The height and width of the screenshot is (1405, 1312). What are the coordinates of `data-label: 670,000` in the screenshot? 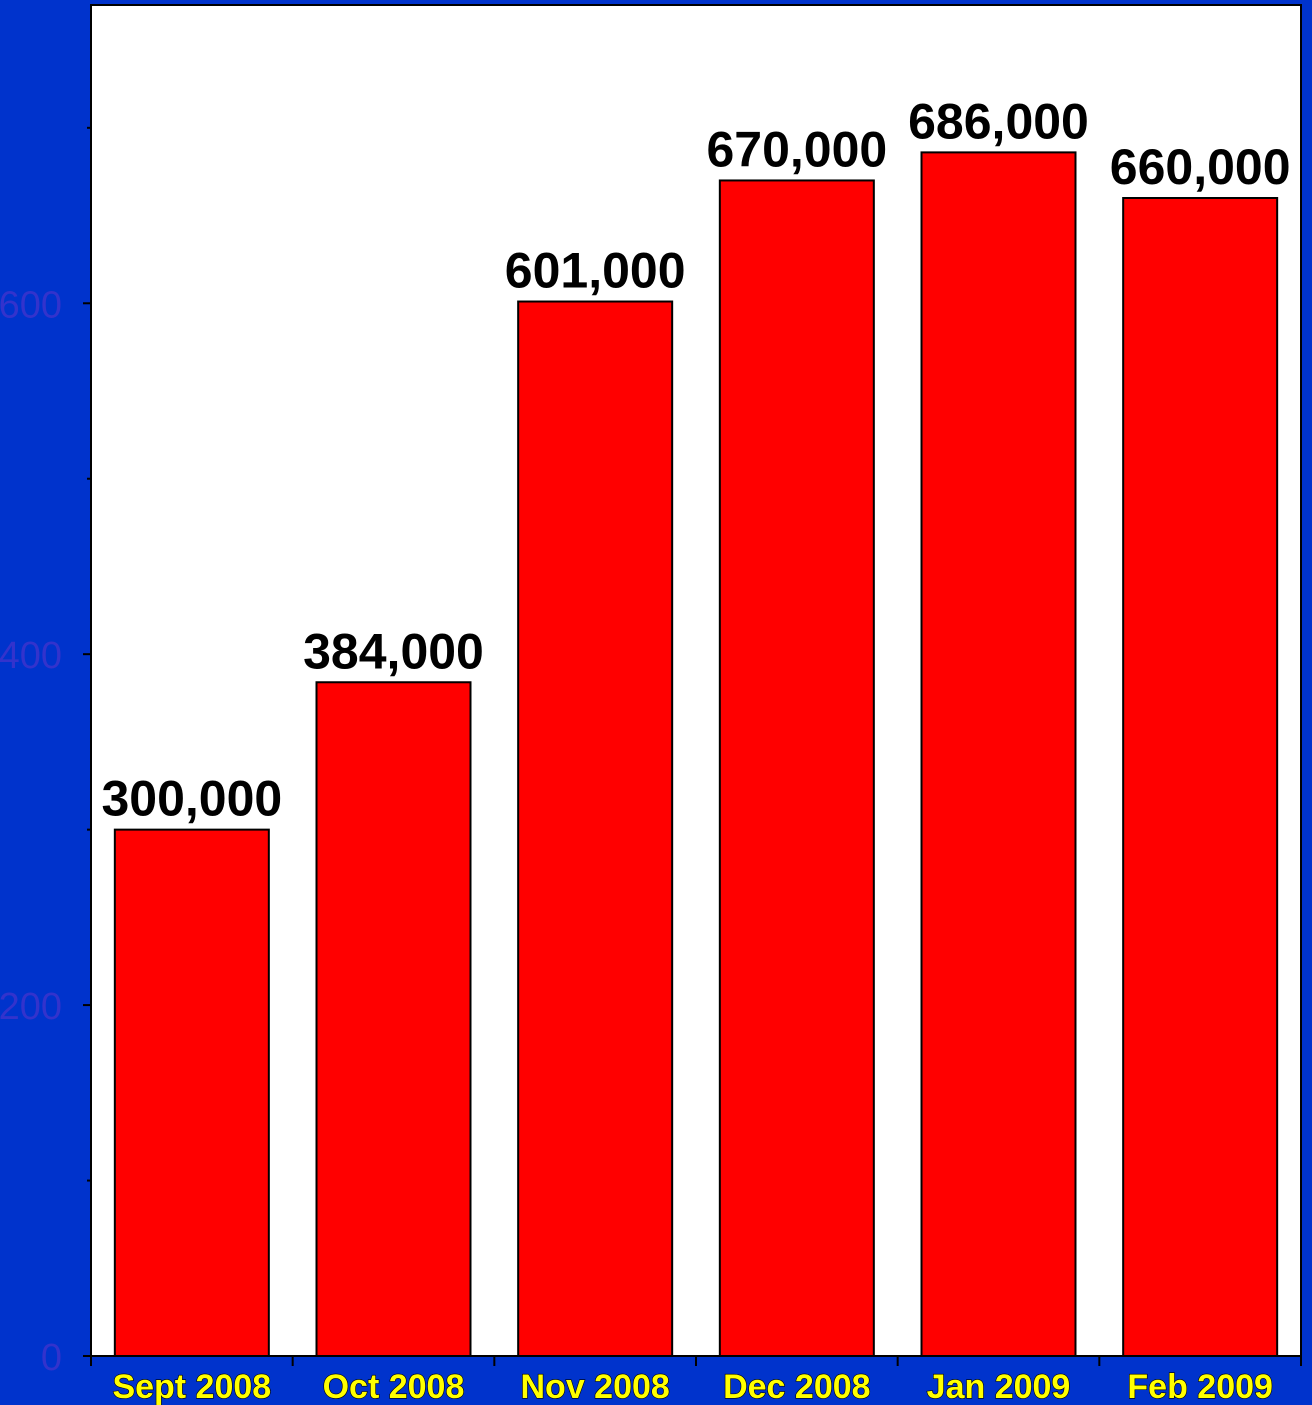 It's located at (796, 149).